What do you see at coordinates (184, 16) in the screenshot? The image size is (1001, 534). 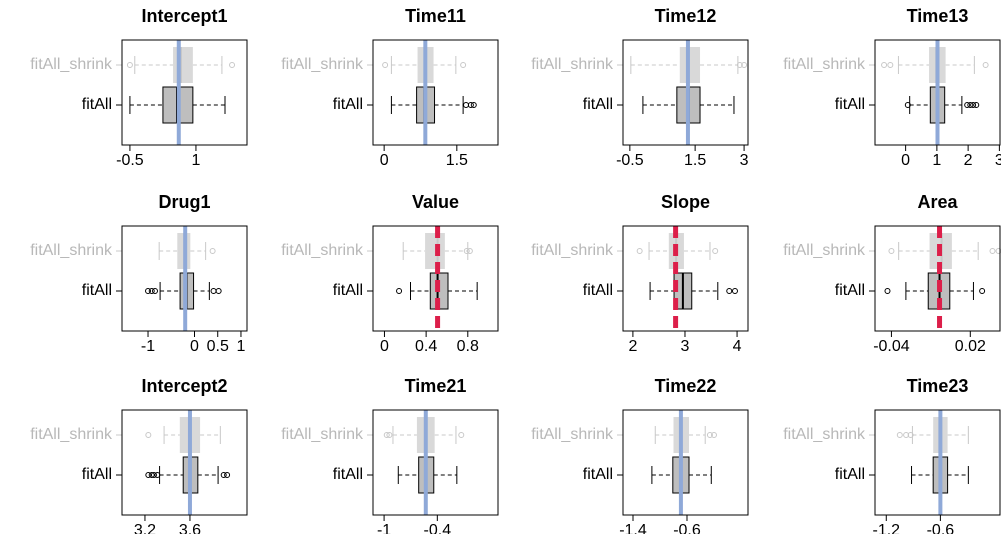 I see `panel-title: Intercept1` at bounding box center [184, 16].